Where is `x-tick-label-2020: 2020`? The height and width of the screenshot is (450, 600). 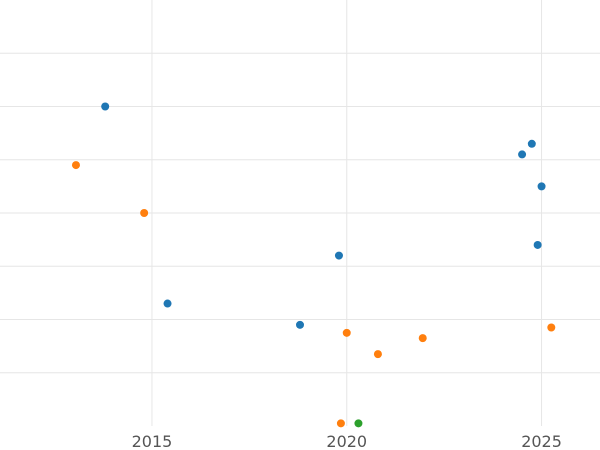 x-tick-label-2020: 2020 is located at coordinates (346, 441).